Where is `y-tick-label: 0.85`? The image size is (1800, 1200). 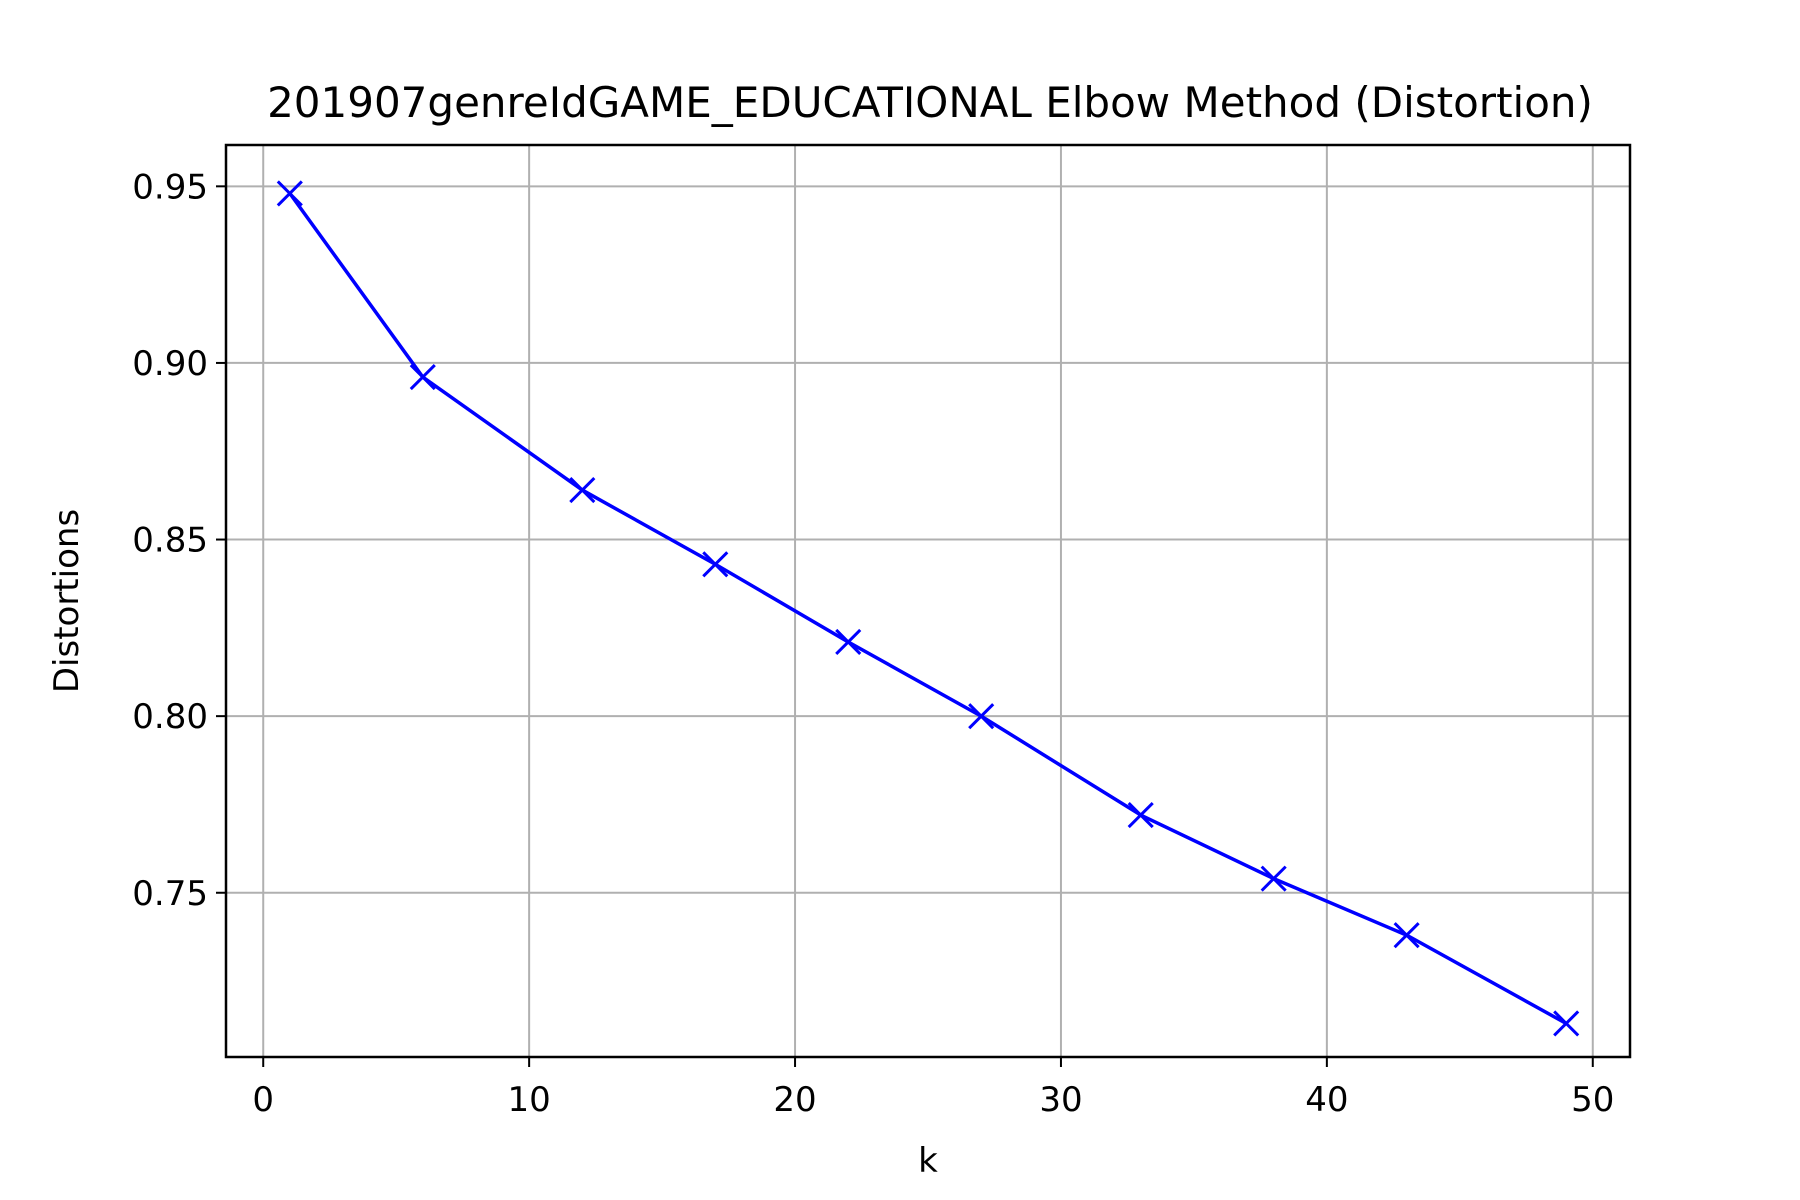
y-tick-label: 0.85 is located at coordinates (170, 541).